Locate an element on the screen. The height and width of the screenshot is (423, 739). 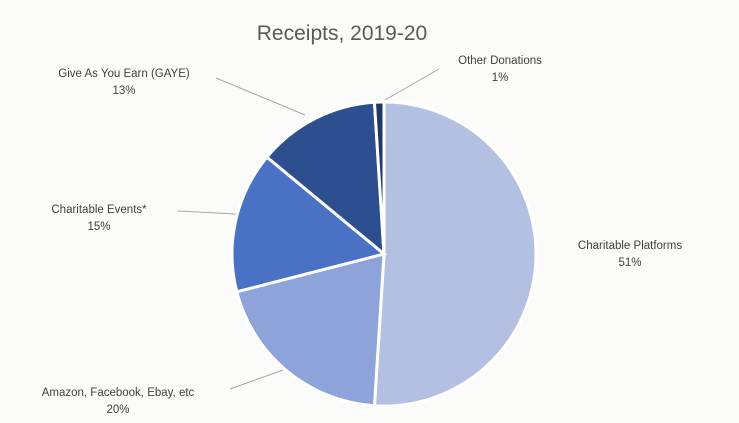
slice-label-amazon-facebook-ebay-etc: Amazon, Facebook, Ebay, etc 20% is located at coordinates (118, 401).